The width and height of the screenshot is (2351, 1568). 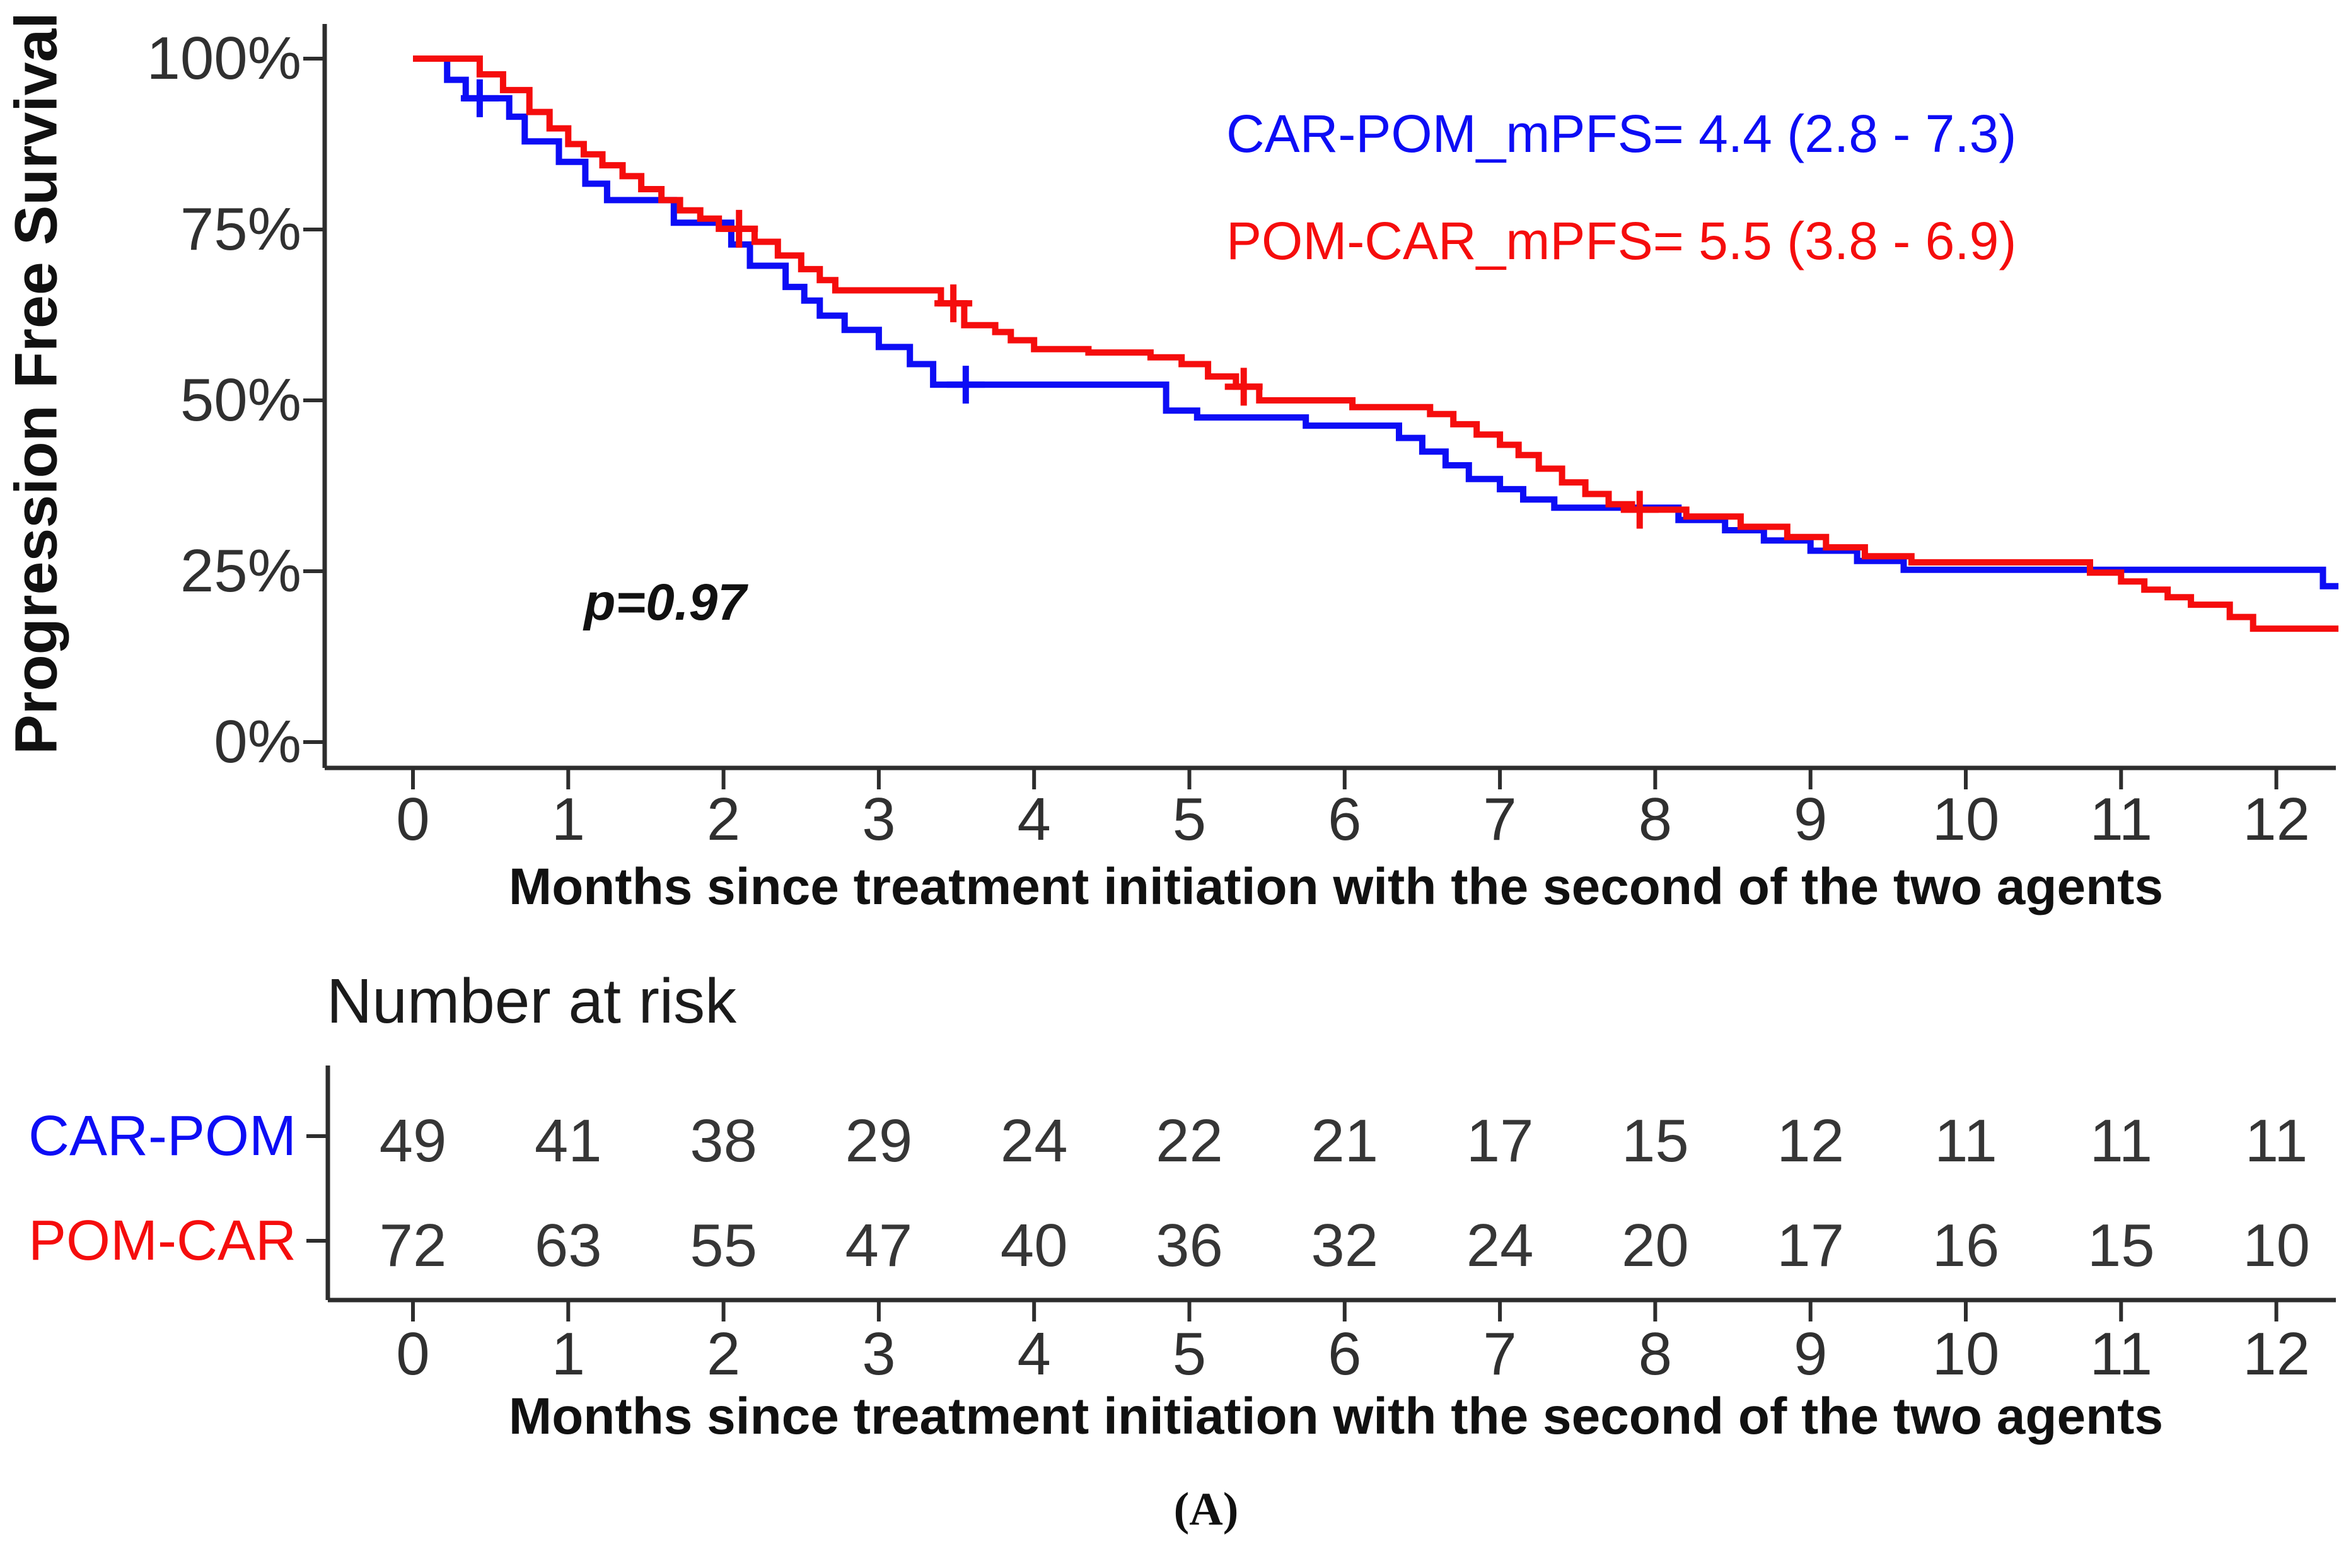 I want to click on risk-x-tick-label-11: 11, so click(x=2121, y=1354).